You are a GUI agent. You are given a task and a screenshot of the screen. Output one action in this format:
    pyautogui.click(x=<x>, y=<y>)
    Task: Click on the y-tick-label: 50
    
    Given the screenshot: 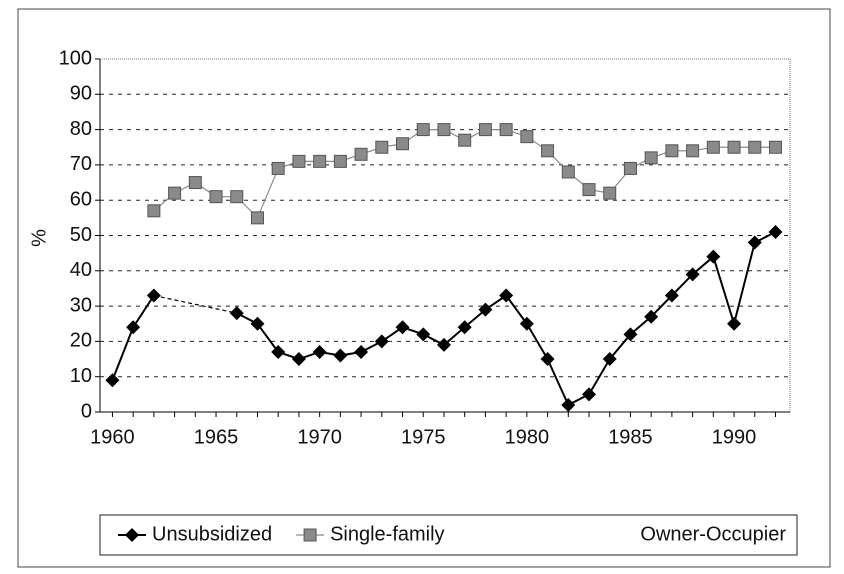 What is the action you would take?
    pyautogui.click(x=81, y=235)
    